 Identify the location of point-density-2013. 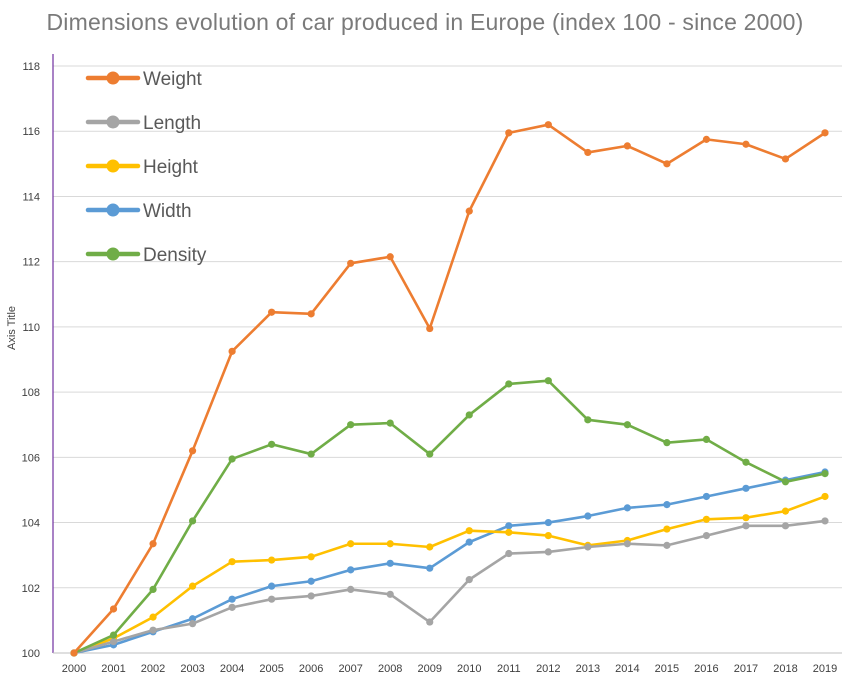
(588, 420).